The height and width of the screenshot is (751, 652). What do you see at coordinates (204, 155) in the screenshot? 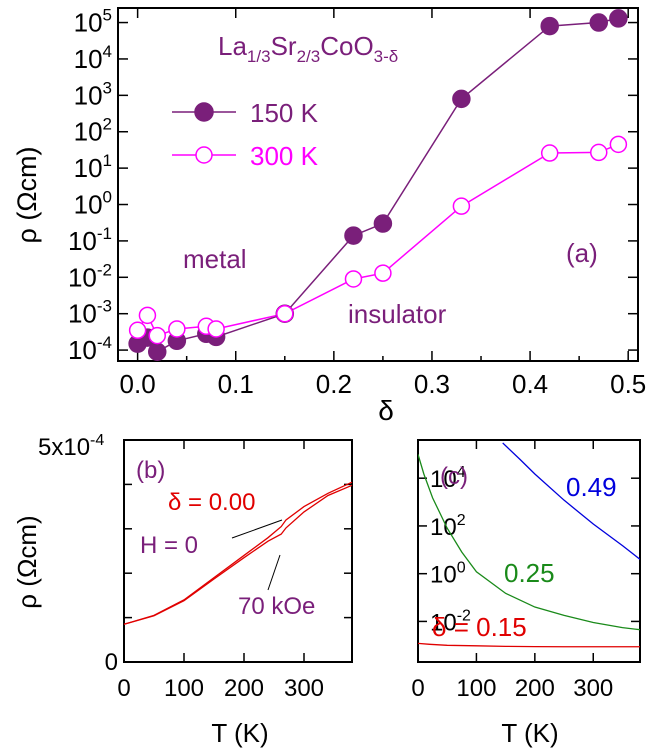
I see `legend-300k-marker` at bounding box center [204, 155].